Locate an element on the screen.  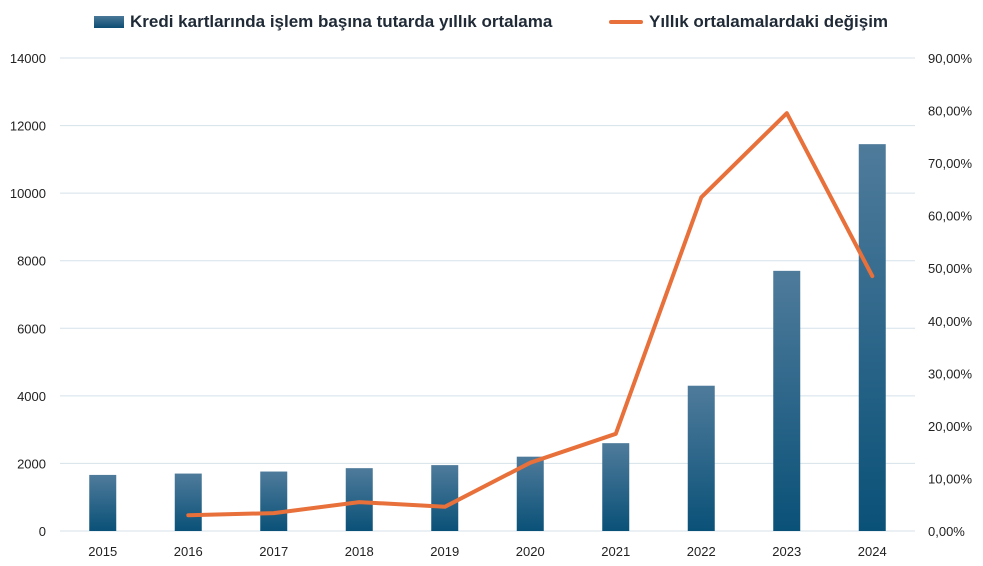
right-tick-label: 60,00% is located at coordinates (950, 216).